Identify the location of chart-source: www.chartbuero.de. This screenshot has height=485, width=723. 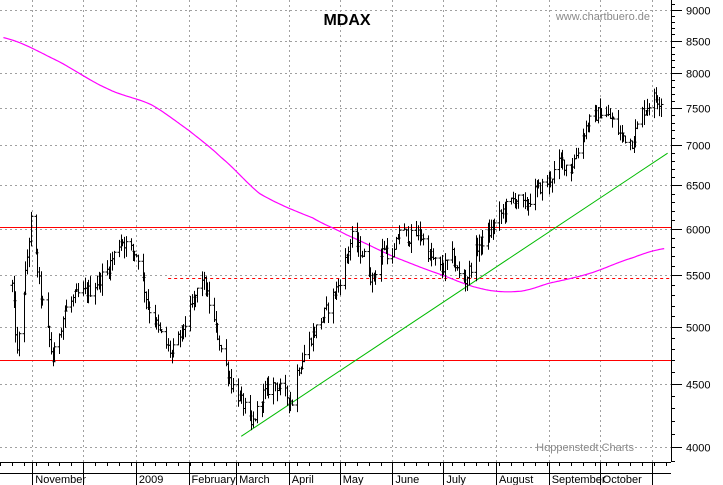
(602, 17).